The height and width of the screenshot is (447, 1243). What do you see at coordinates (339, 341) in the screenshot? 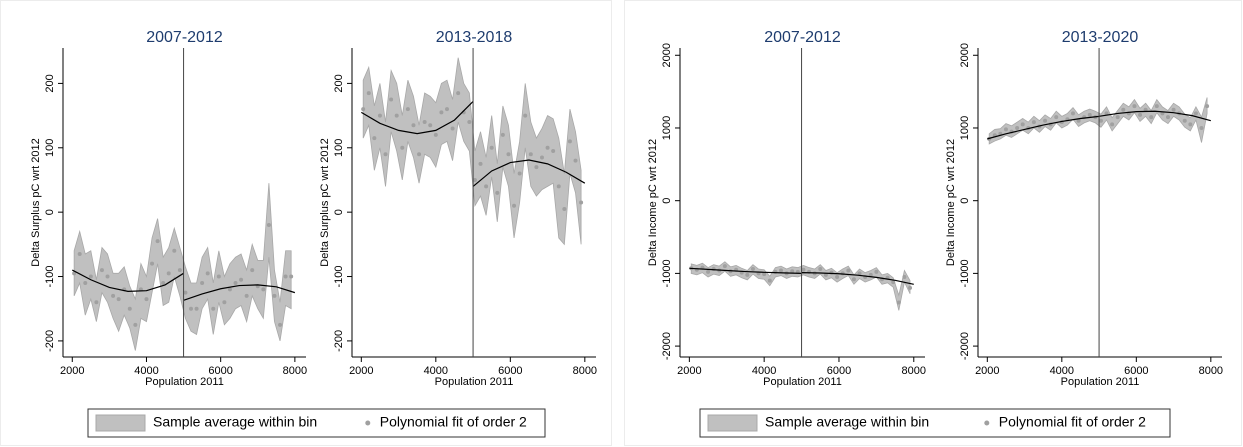
I see `y-tick-label: -200` at bounding box center [339, 341].